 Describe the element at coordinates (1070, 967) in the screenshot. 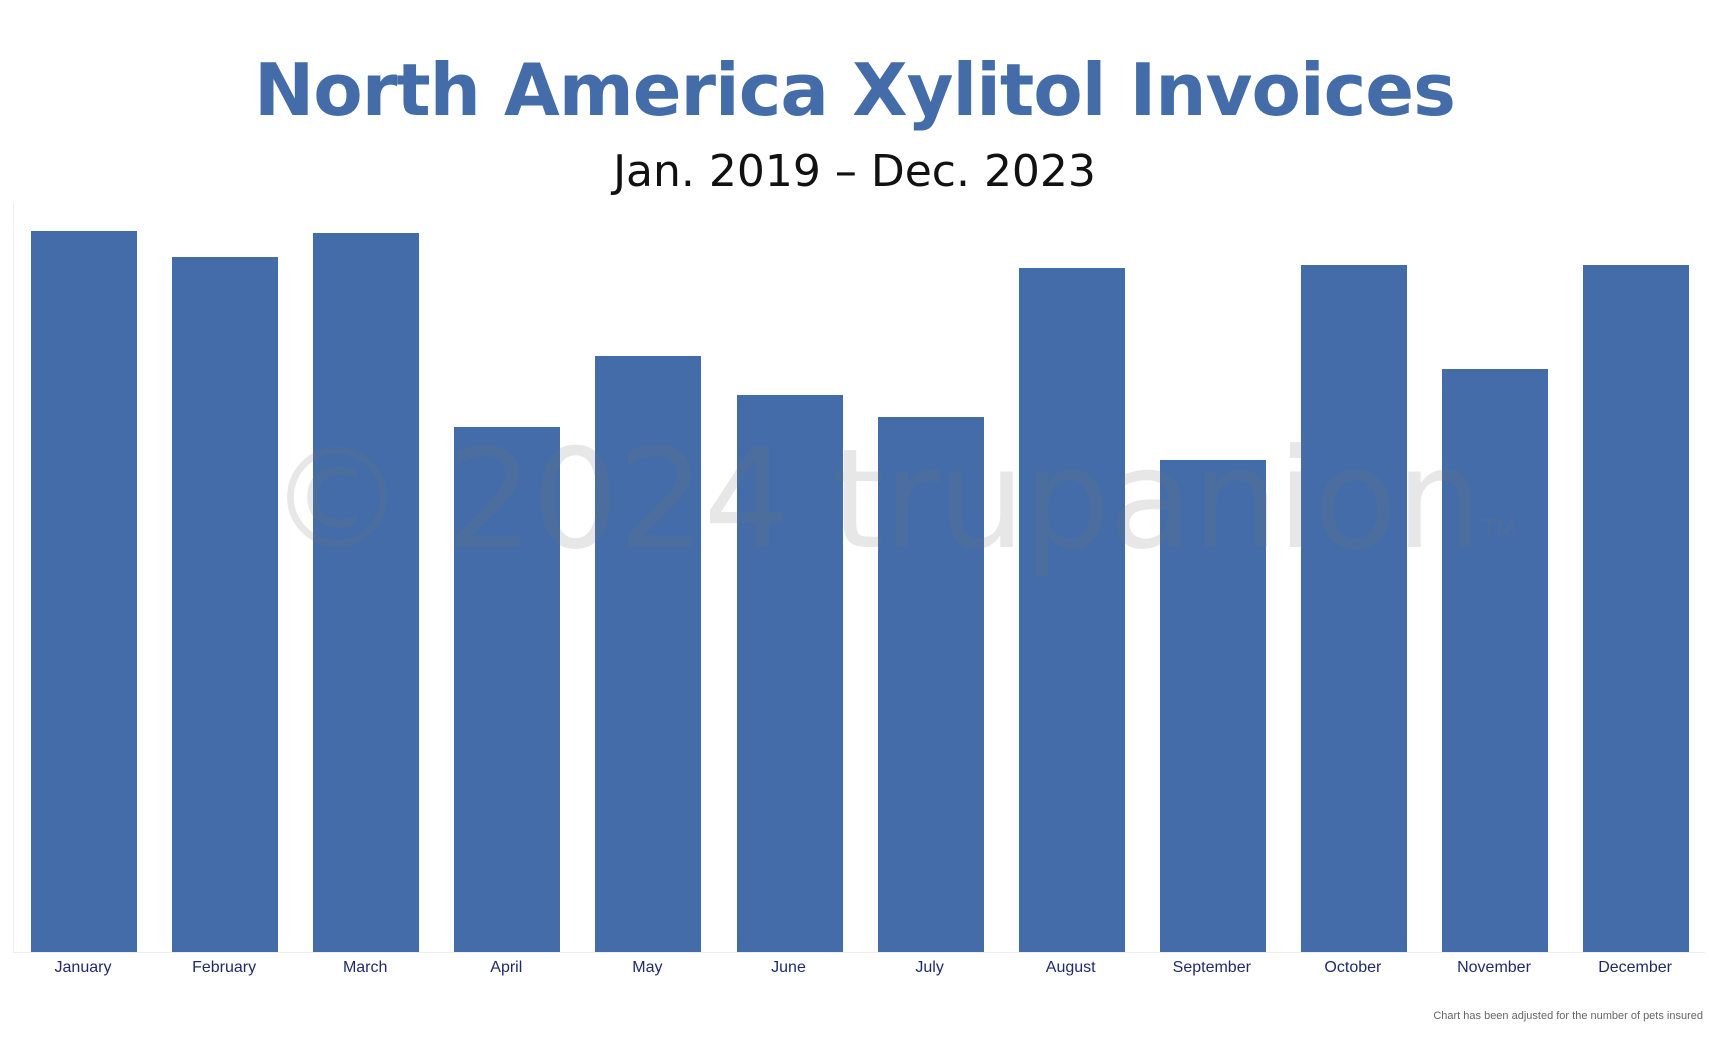

I see `x-label-august: August` at that location.